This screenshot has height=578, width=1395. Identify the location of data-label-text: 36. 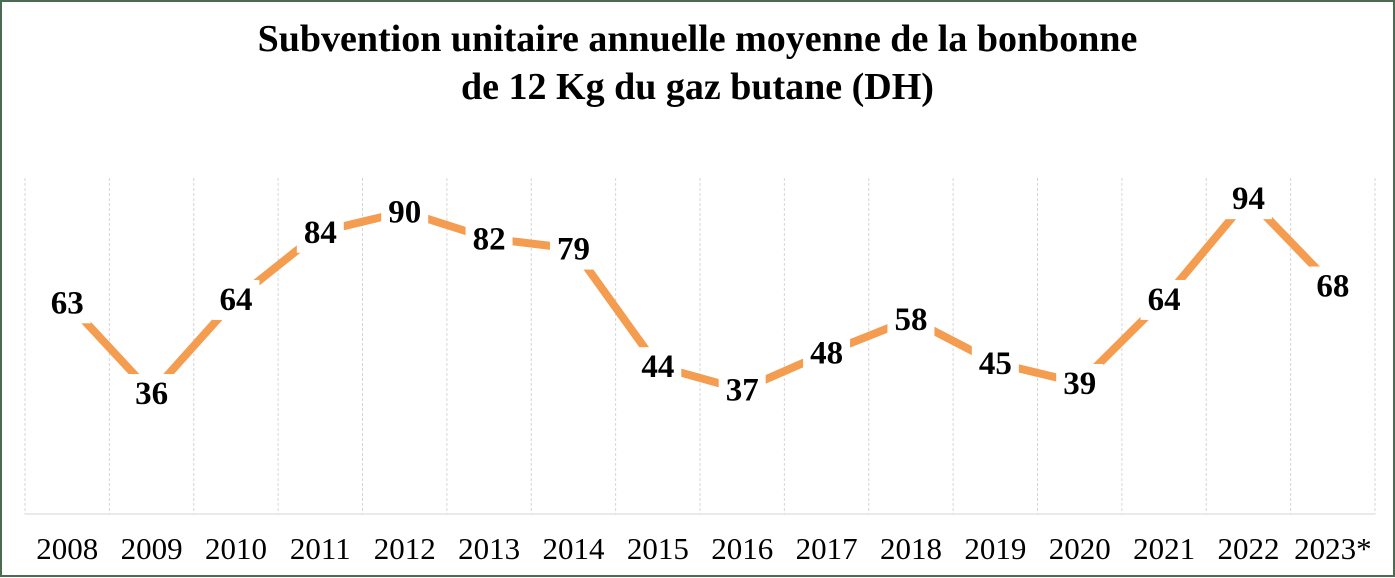
(151, 394).